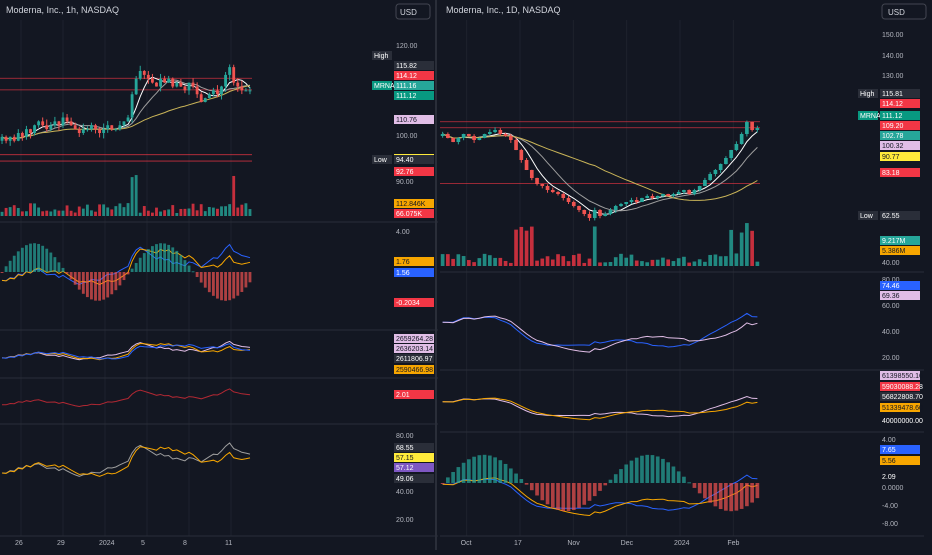  Describe the element at coordinates (894, 241) in the screenshot. I see `price-tag-text: 9.217M` at that location.